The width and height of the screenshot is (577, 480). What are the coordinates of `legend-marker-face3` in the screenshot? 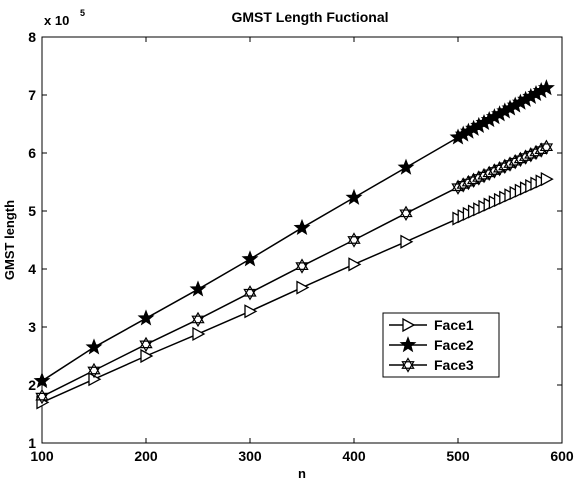 It's located at (408, 365).